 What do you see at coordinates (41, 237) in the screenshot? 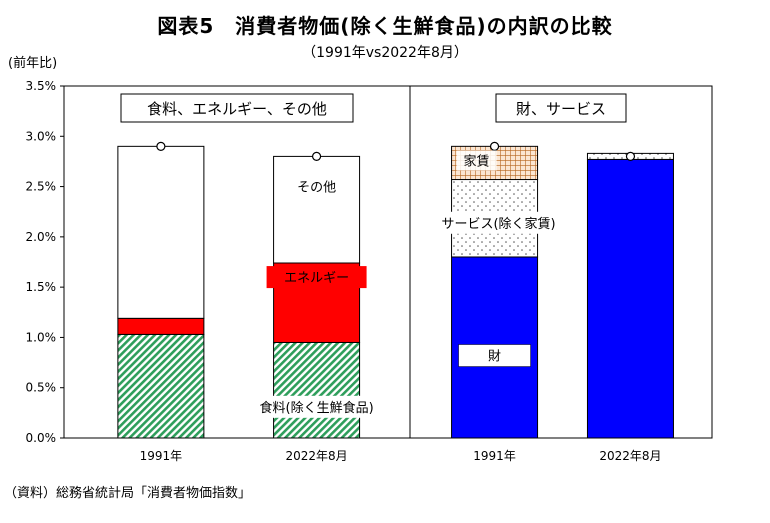
I see `y-tick-label: 2.0%` at bounding box center [41, 237].